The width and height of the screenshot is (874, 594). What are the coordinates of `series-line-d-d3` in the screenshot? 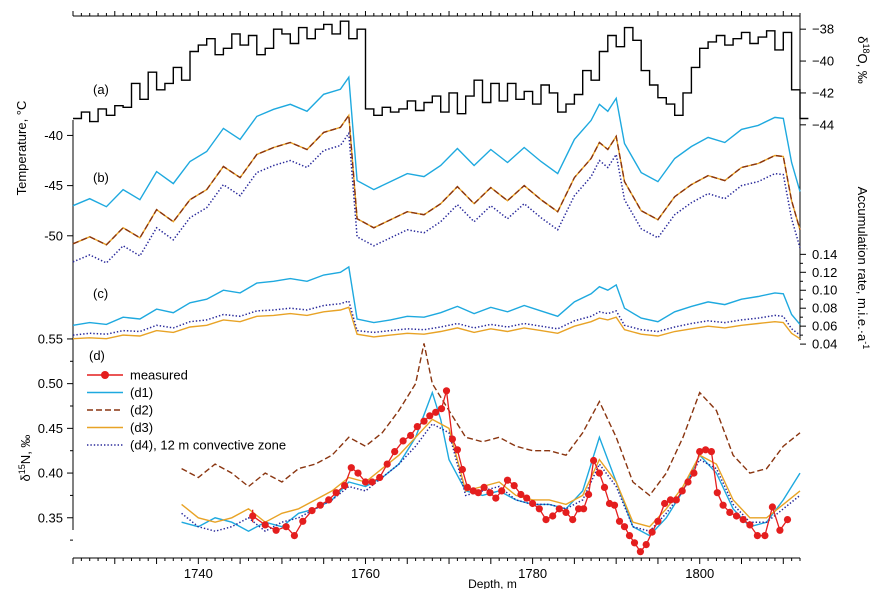 It's located at (491, 473).